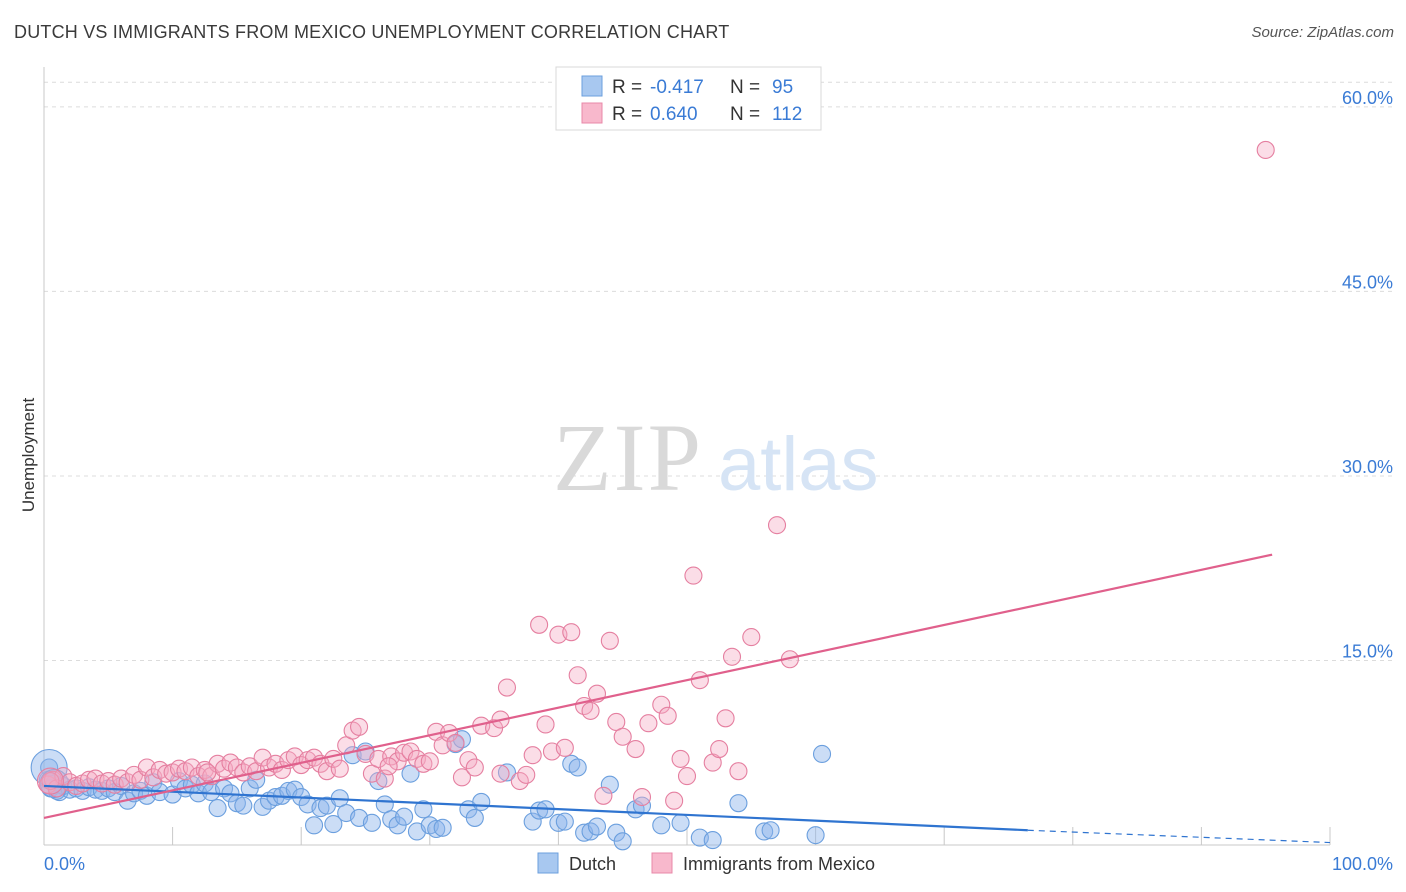 The image size is (1406, 892). Describe the element at coordinates (779, 864) in the screenshot. I see `bottom-legend-label: Immigrants from Mexico` at that location.